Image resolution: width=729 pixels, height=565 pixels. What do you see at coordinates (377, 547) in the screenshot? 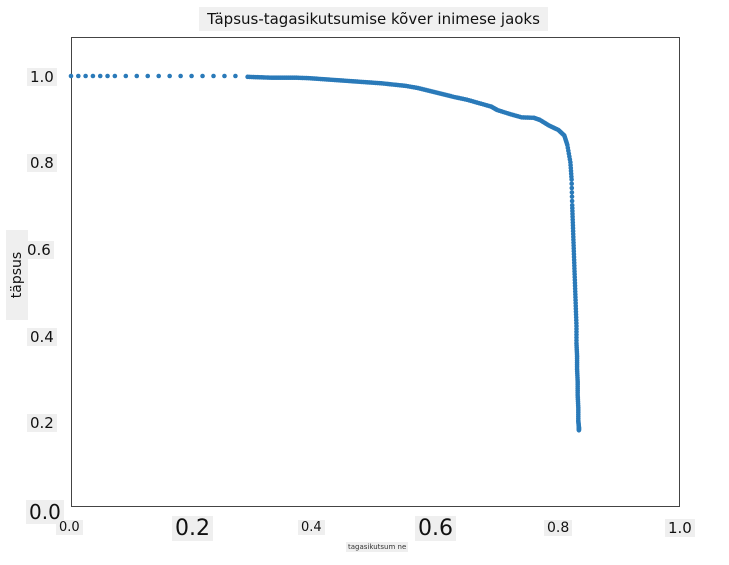
I see `x-axis-label: tagasikutsum ne` at bounding box center [377, 547].